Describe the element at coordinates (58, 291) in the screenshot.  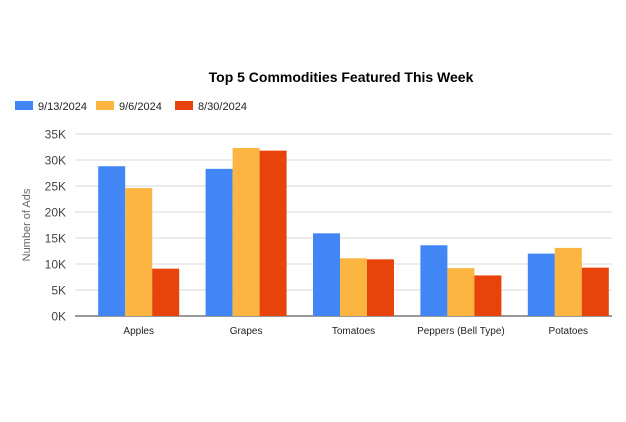
I see `y-tick-label: 5K` at that location.